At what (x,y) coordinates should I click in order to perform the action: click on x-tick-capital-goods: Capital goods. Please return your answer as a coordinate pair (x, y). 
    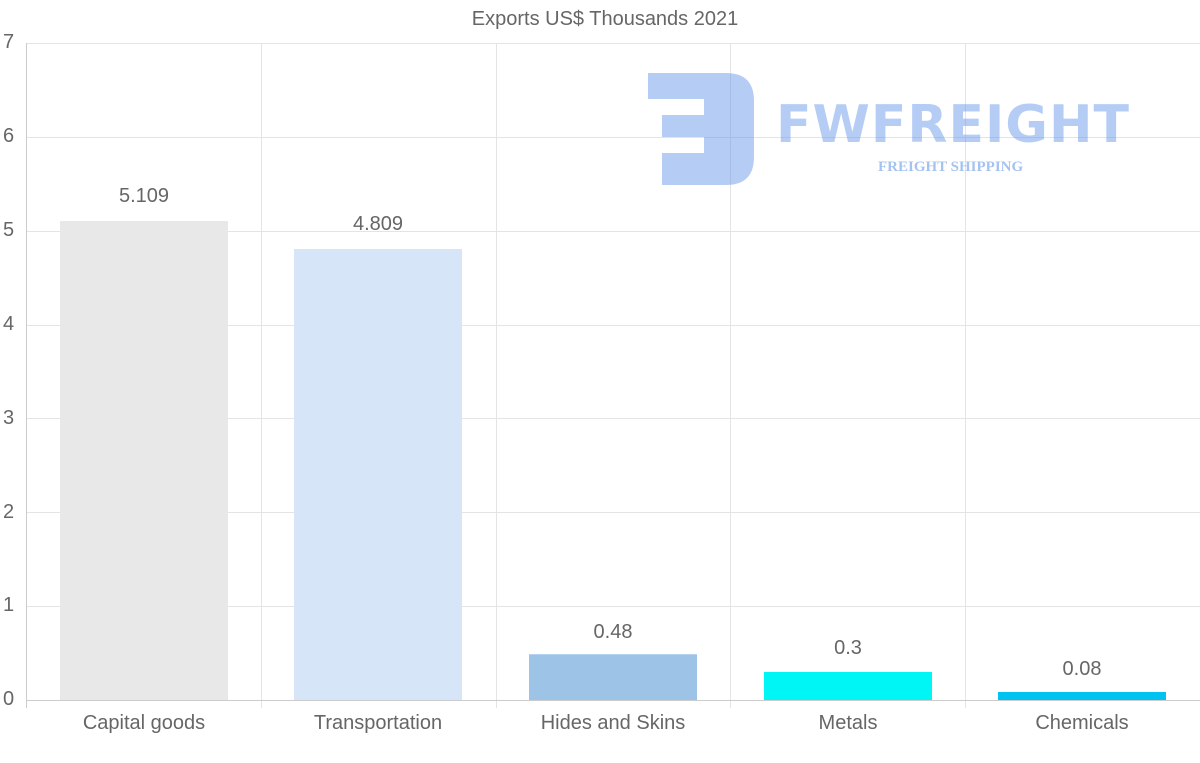
    Looking at the image, I should click on (144, 723).